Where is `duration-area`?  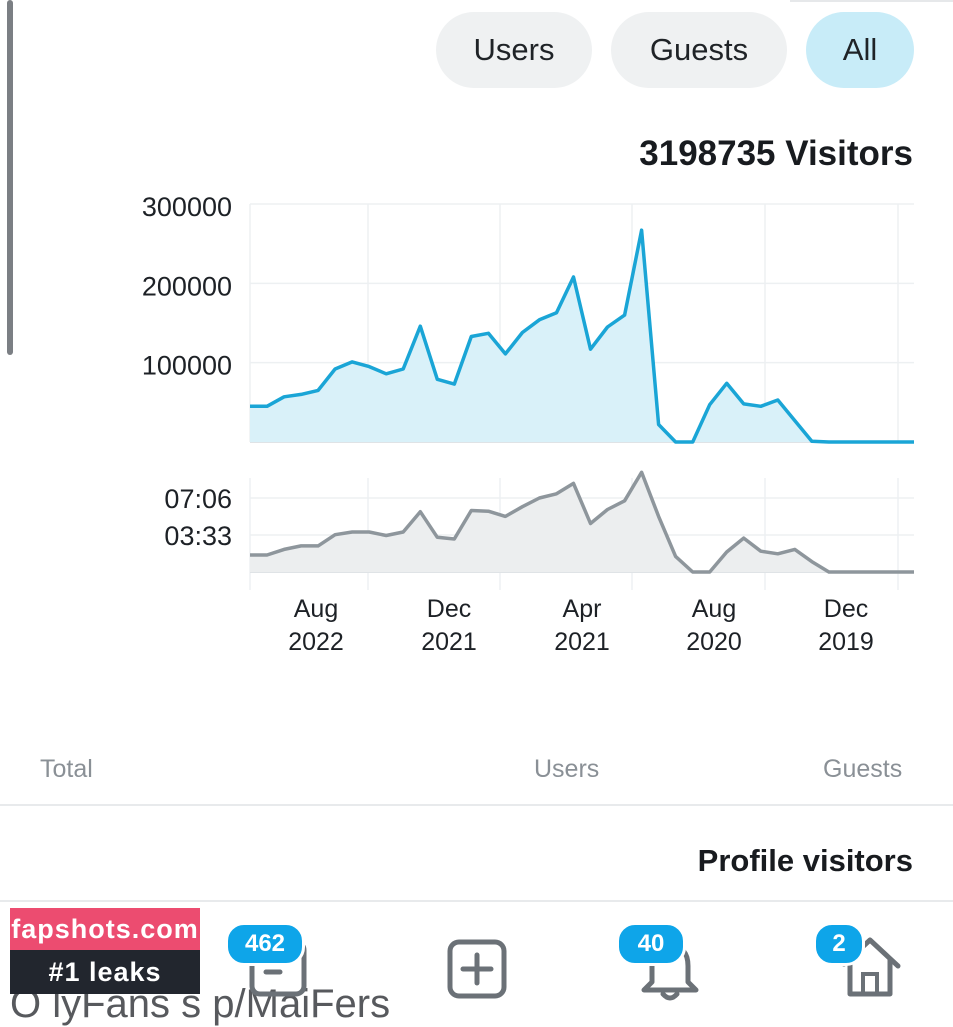
duration-area is located at coordinates (582, 522).